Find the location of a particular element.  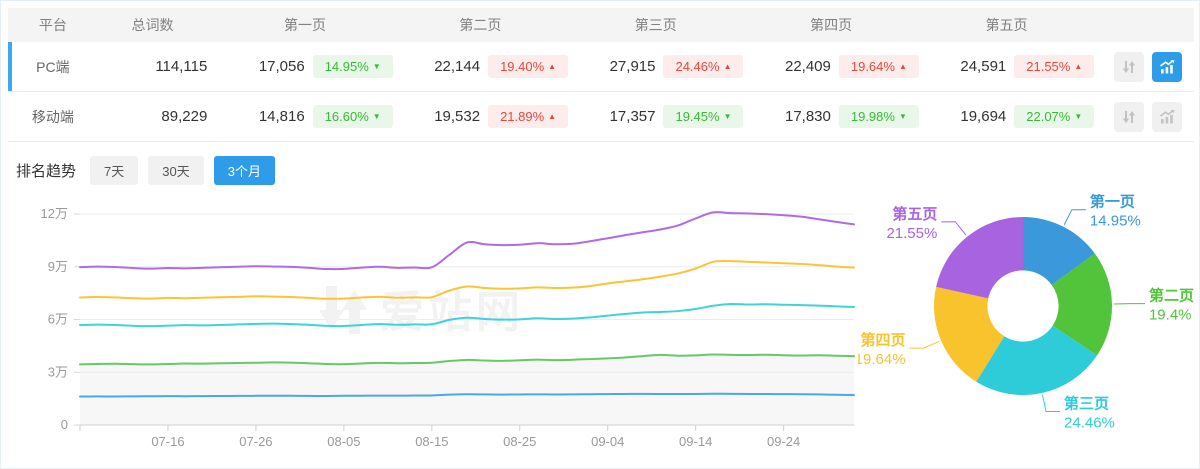

page5-change-badge: 21.55% ▲ is located at coordinates (1054, 66).